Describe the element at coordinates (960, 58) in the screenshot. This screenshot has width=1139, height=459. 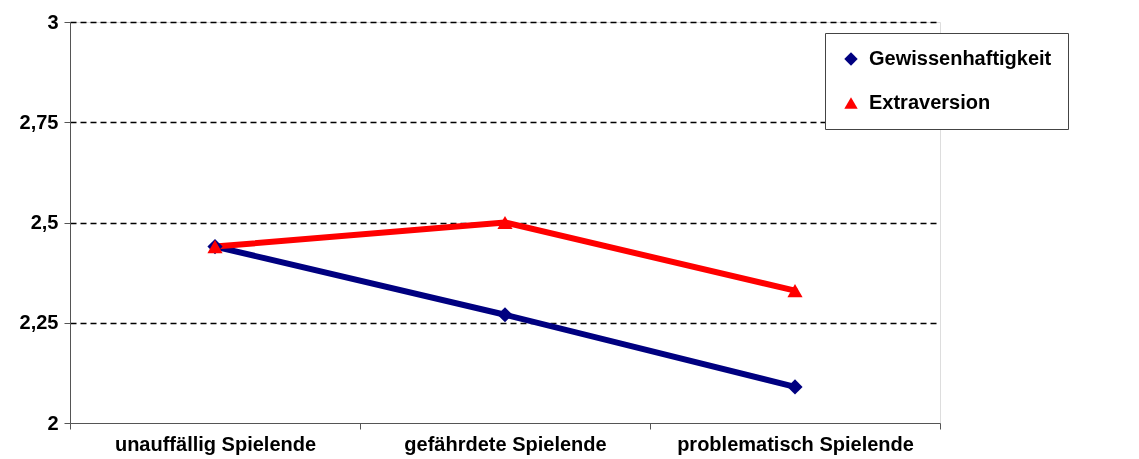
I see `legend-label: Gewissenhaftigkeit` at that location.